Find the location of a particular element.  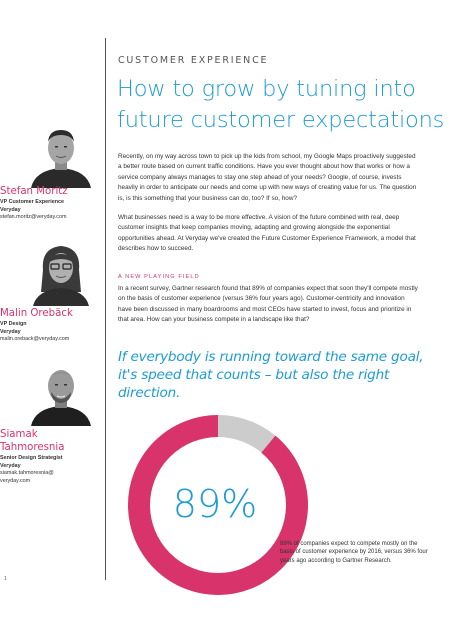

donut-highlight-arc is located at coordinates (218, 505).